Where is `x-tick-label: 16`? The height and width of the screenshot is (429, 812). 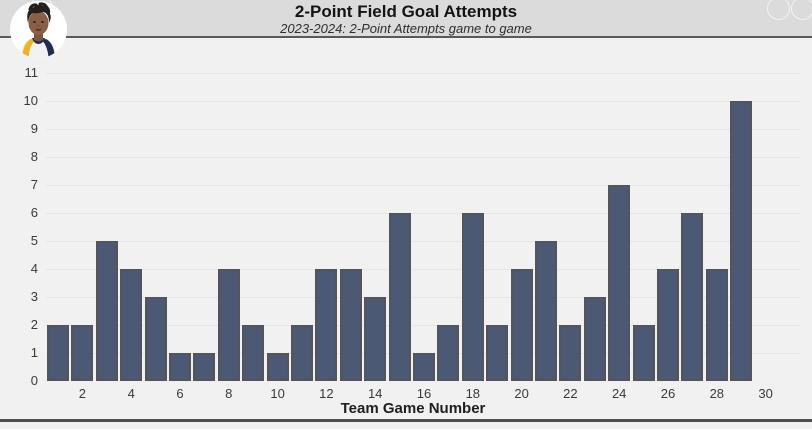
x-tick-label: 16 is located at coordinates (424, 393).